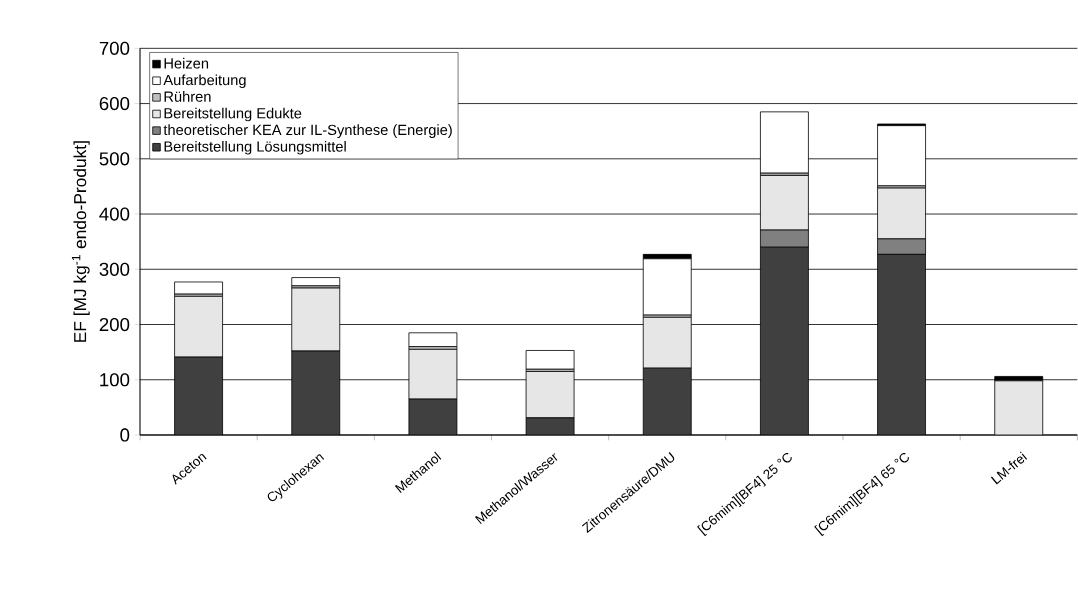 This screenshot has height=595, width=1078. I want to click on legend-label: Aufarbeitung, so click(204, 81).